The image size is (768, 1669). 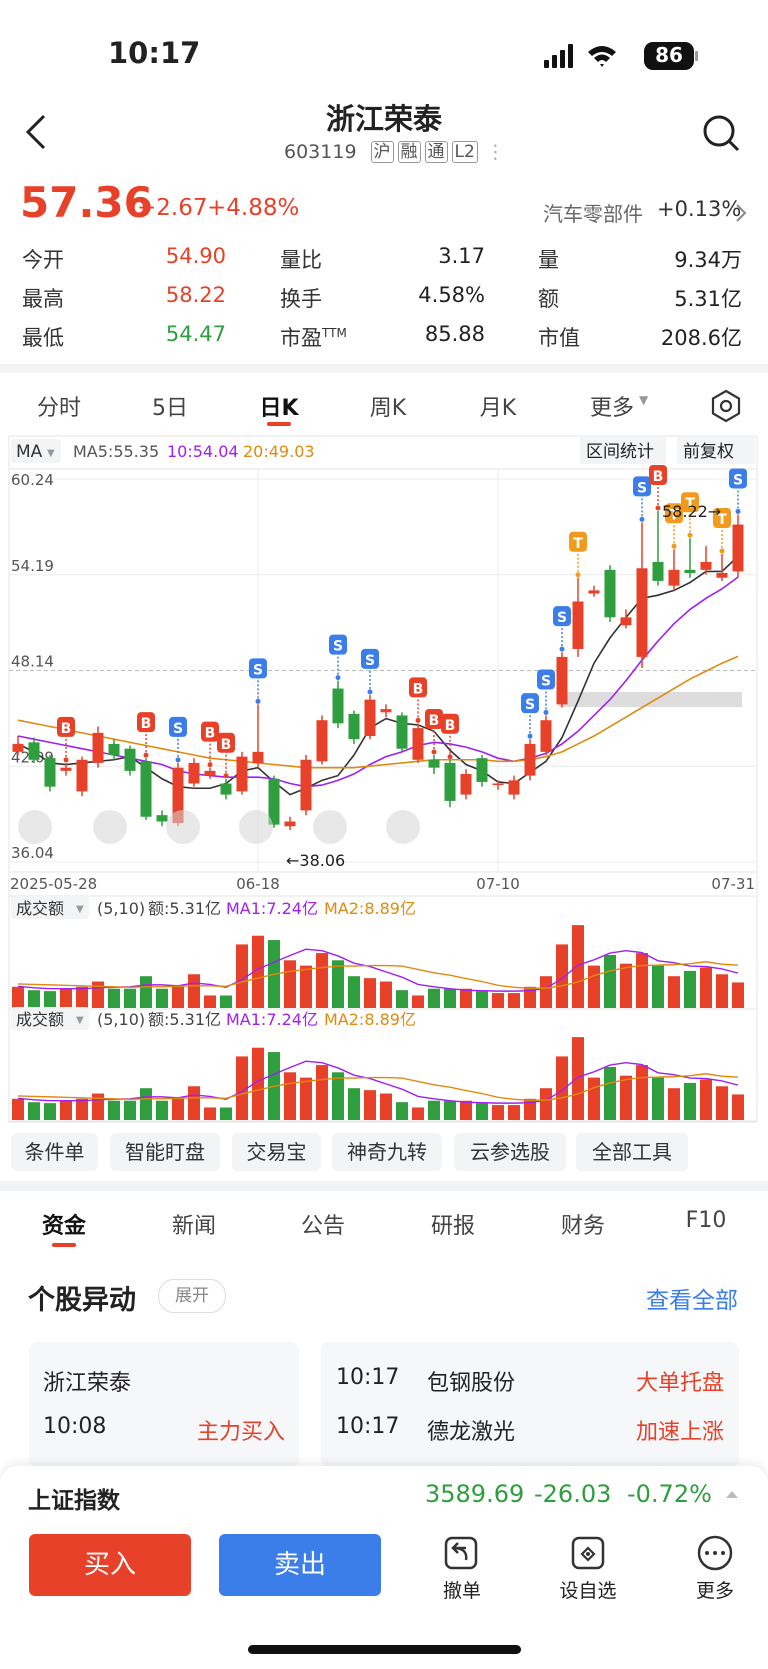 I want to click on tool-button: 云参选股, so click(x=510, y=1152).